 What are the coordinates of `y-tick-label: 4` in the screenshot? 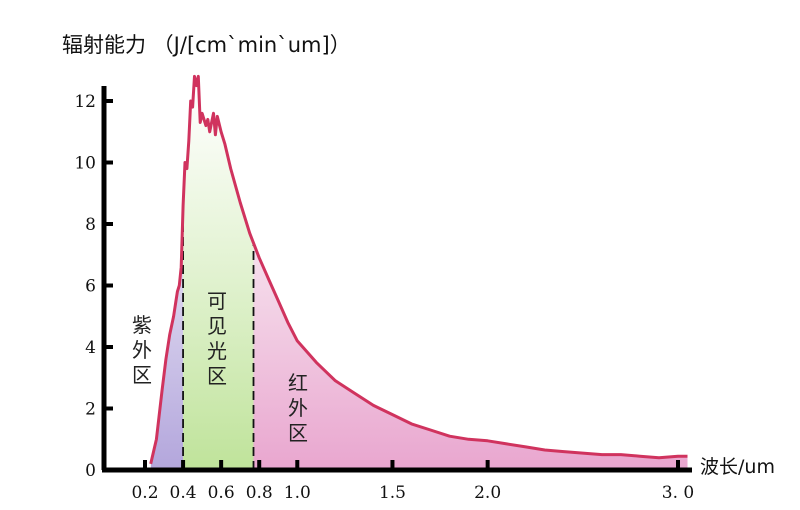 It's located at (90, 348).